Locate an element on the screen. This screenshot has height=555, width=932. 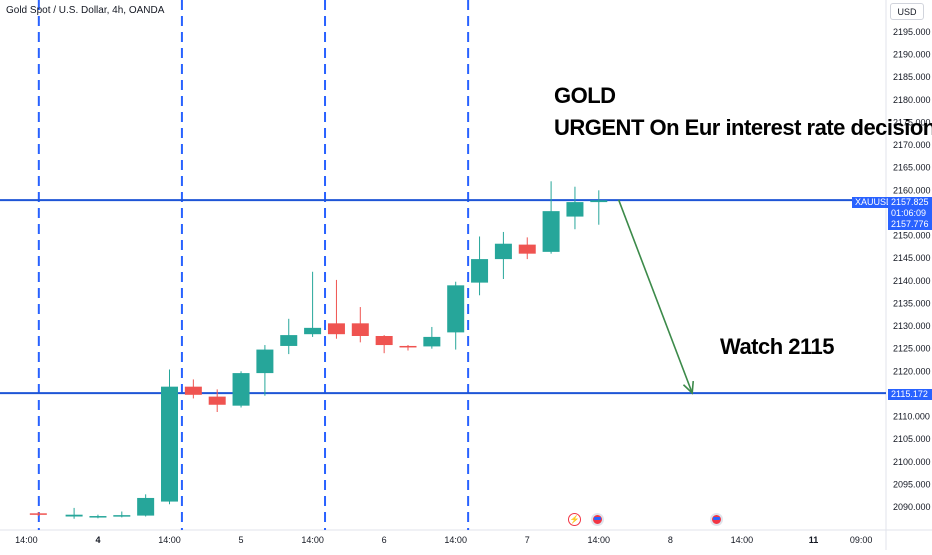
symbol-title: Gold Spot / U.S. Dollar, 4h, OANDA is located at coordinates (85, 10).